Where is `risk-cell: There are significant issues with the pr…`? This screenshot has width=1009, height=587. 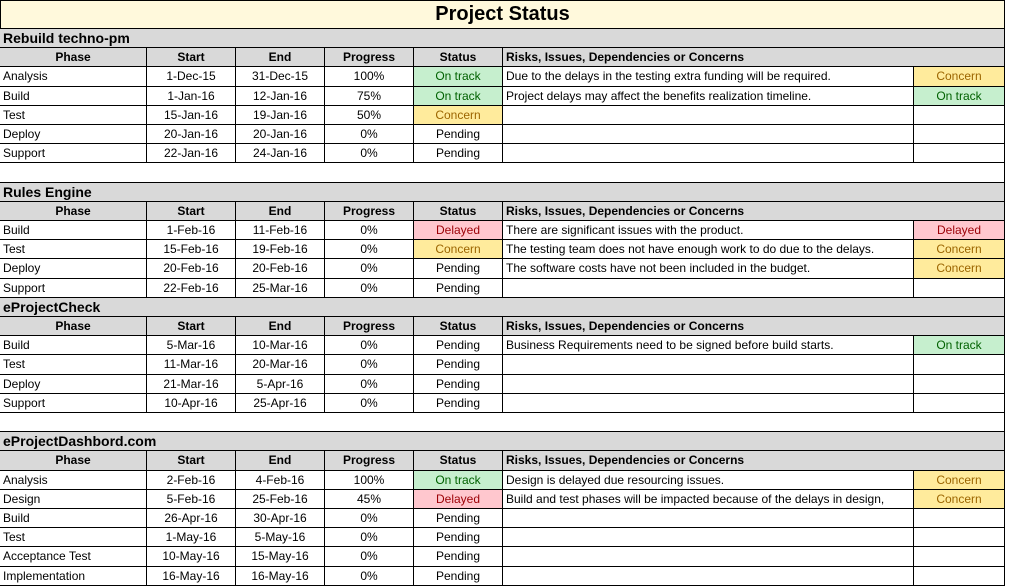 risk-cell: There are significant issues with the pr… is located at coordinates (708, 231).